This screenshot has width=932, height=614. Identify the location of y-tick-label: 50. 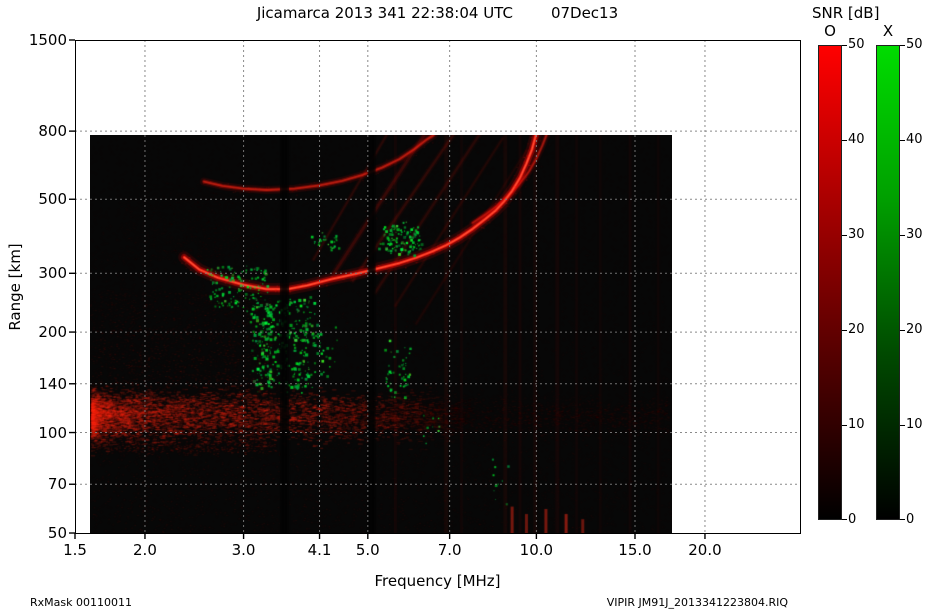
(57, 533).